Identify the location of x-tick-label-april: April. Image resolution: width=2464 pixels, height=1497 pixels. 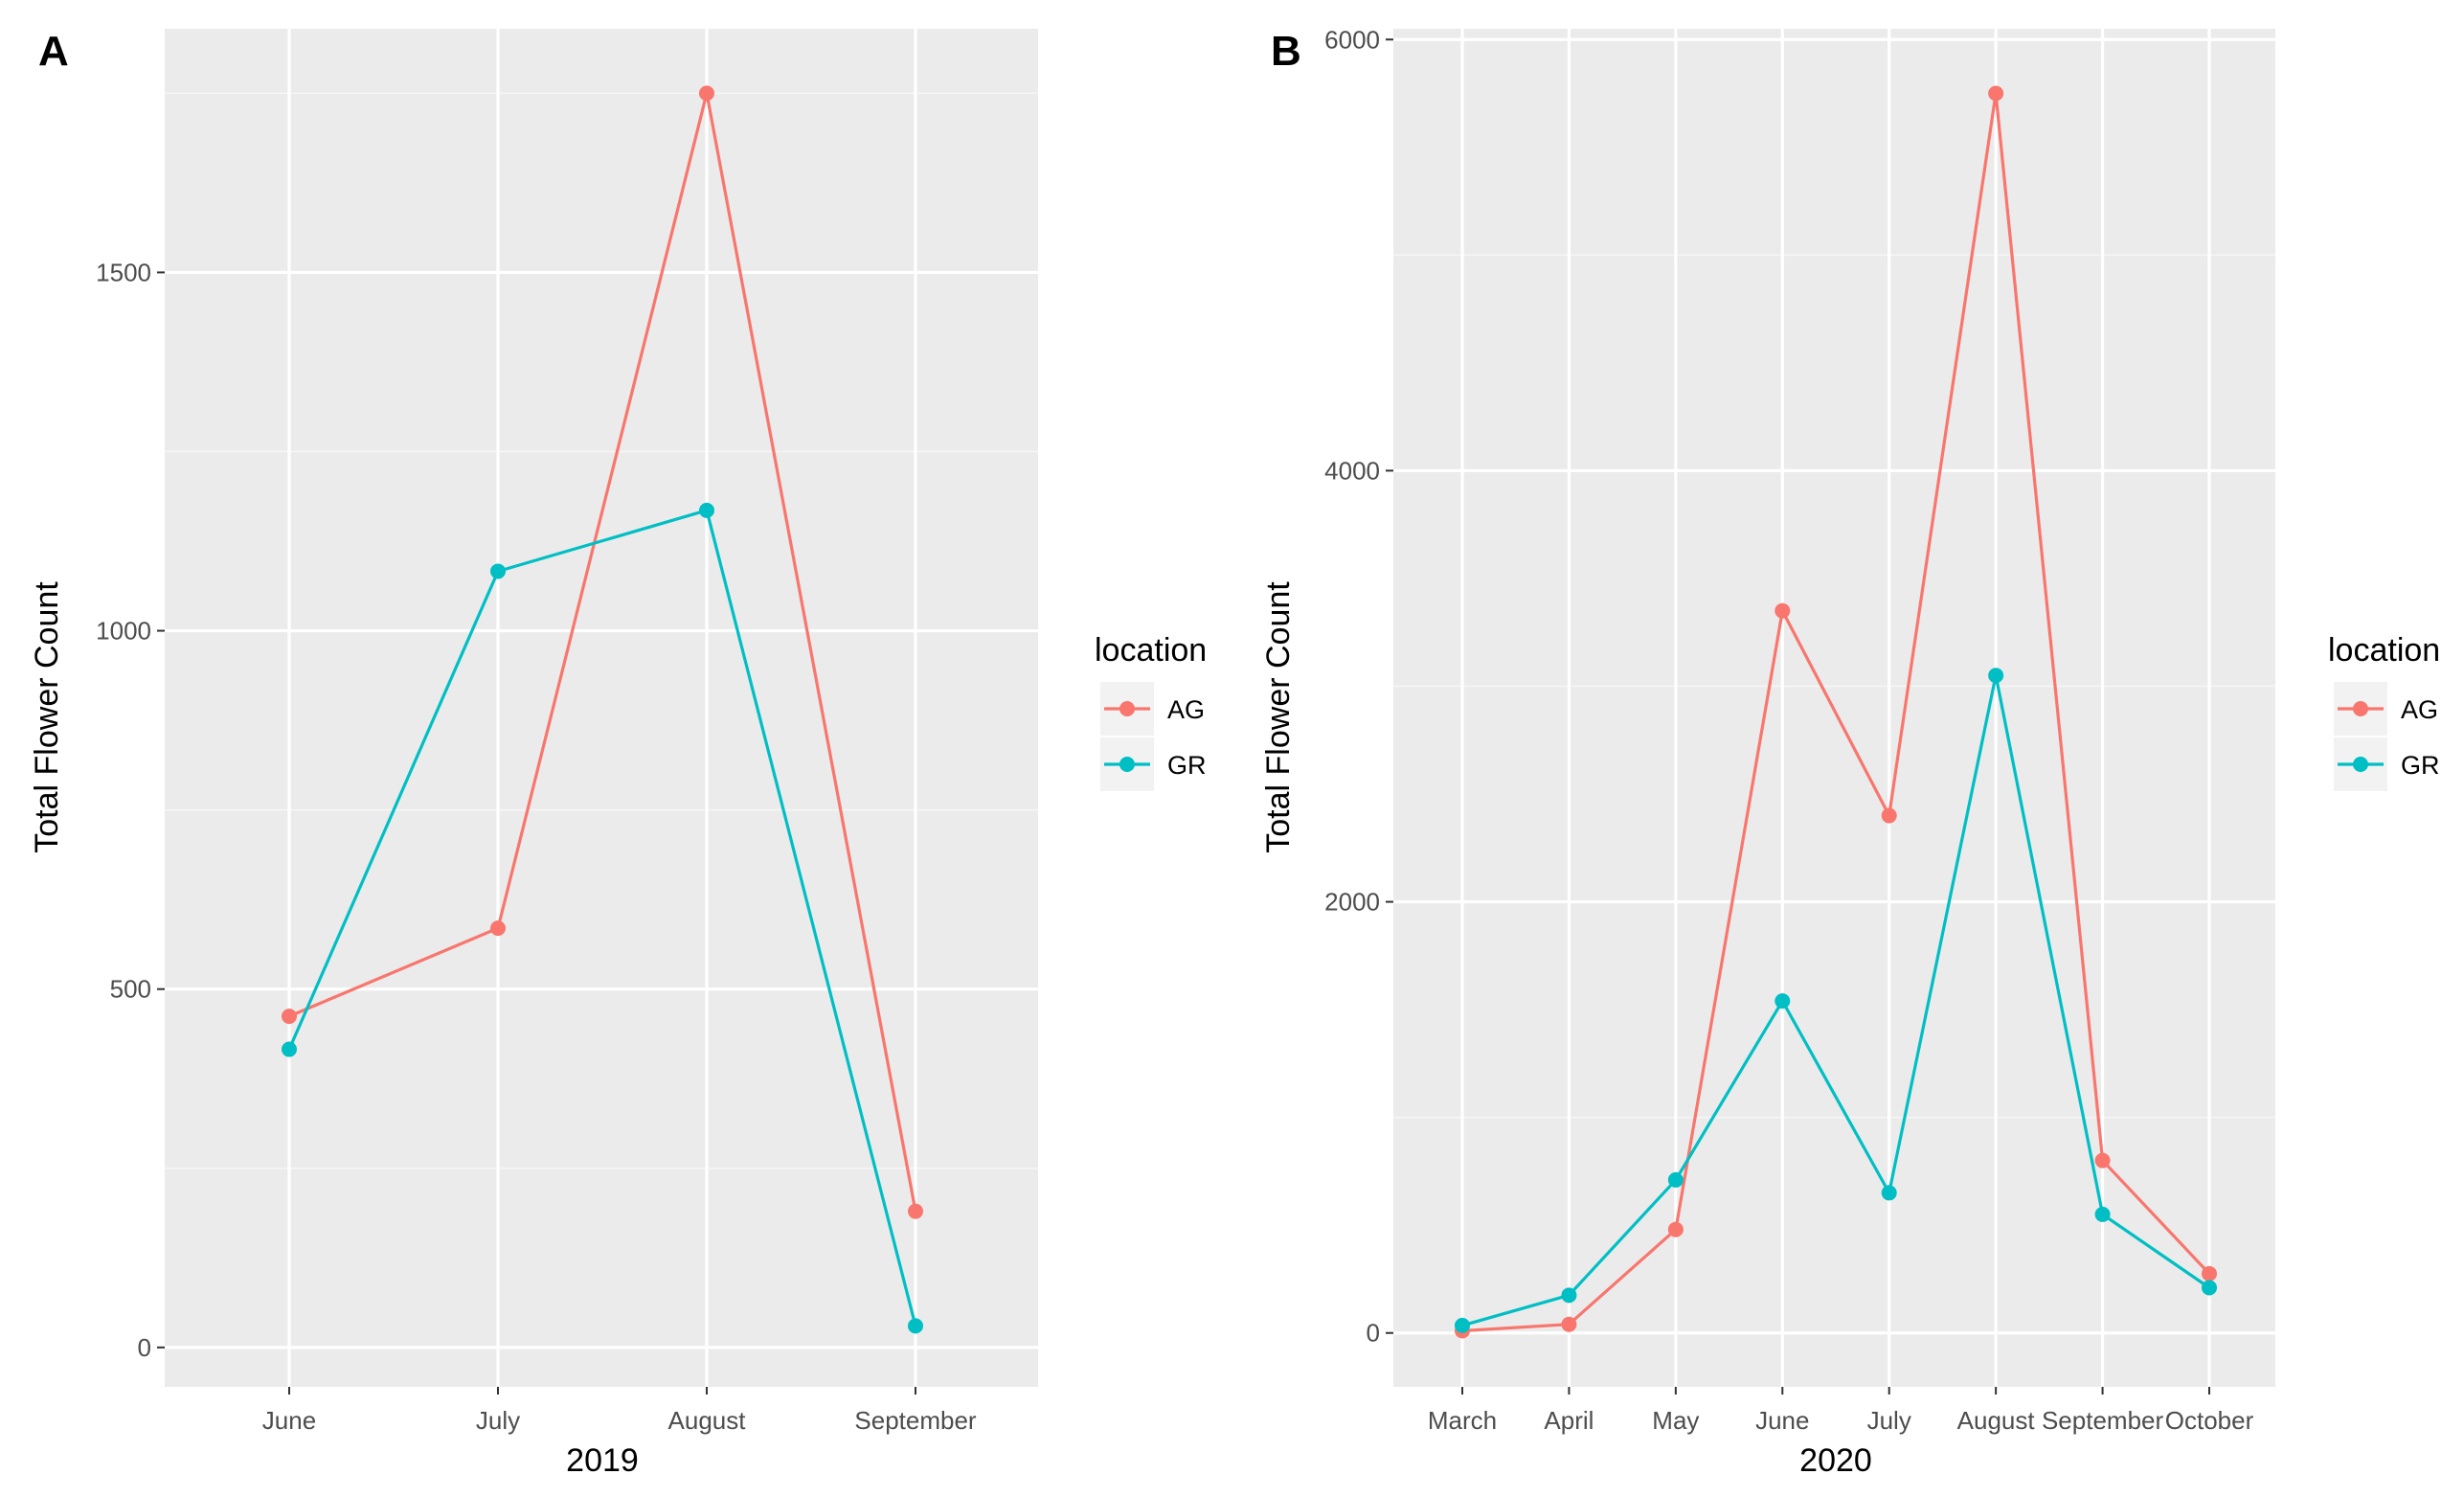
(1569, 1420).